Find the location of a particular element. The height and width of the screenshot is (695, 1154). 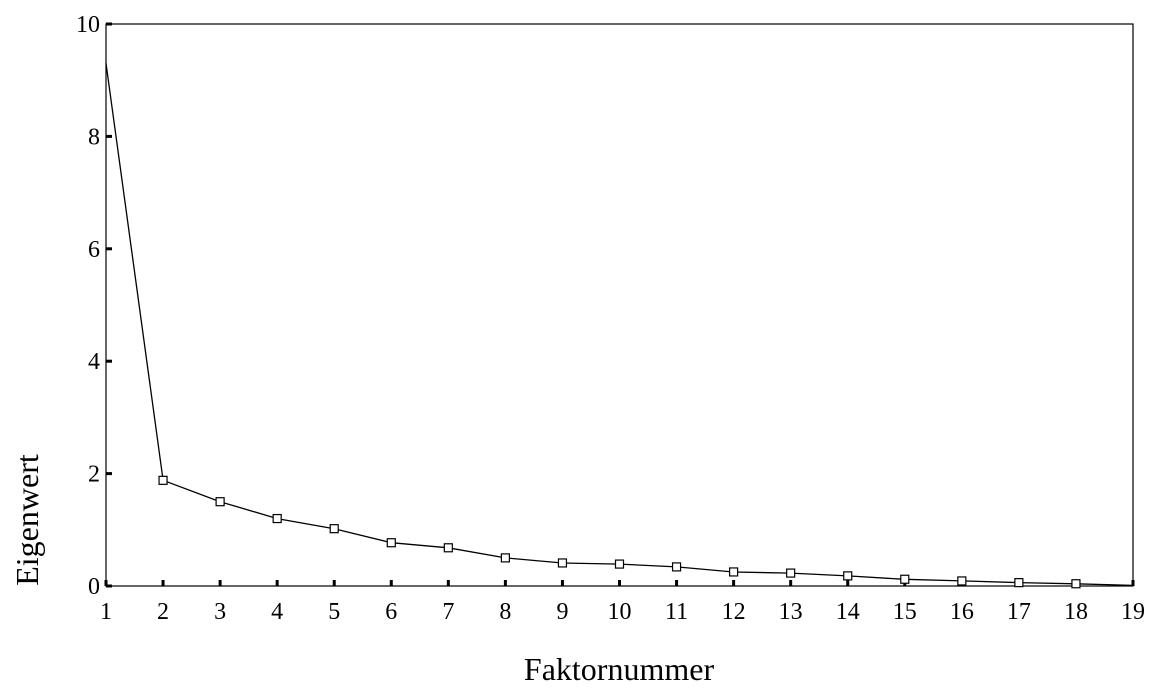

x-tick-label: 10 is located at coordinates (620, 612).